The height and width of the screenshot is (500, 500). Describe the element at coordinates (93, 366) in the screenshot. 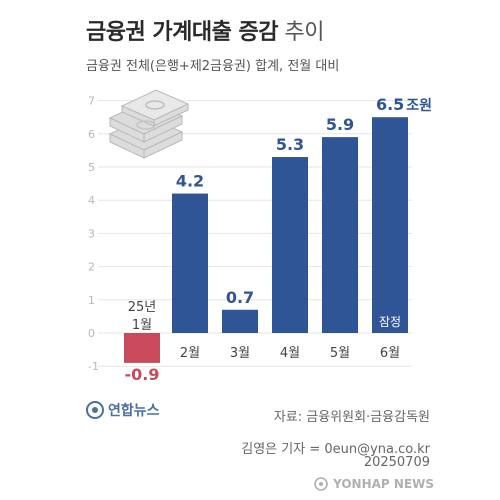

I see `y-tick-label: -1` at that location.